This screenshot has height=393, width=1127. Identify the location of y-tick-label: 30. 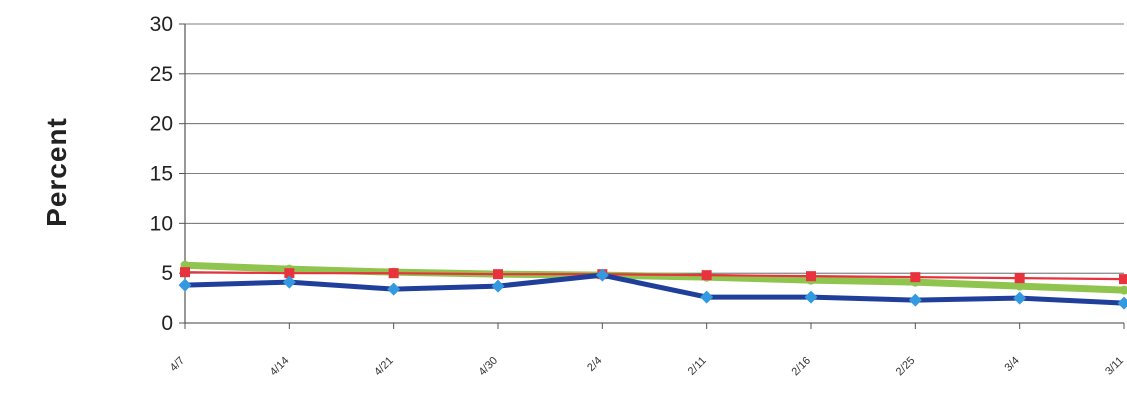
(161, 24).